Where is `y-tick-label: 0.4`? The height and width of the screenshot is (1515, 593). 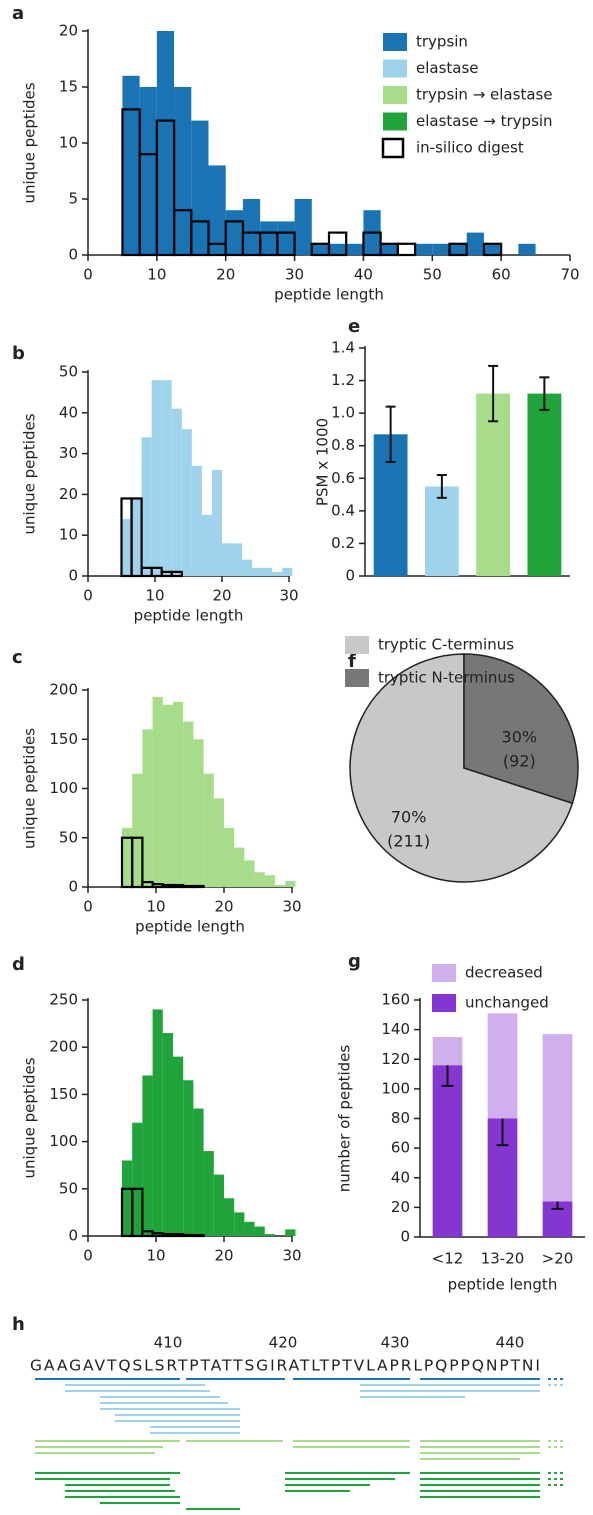
y-tick-label: 0.4 is located at coordinates (343, 510).